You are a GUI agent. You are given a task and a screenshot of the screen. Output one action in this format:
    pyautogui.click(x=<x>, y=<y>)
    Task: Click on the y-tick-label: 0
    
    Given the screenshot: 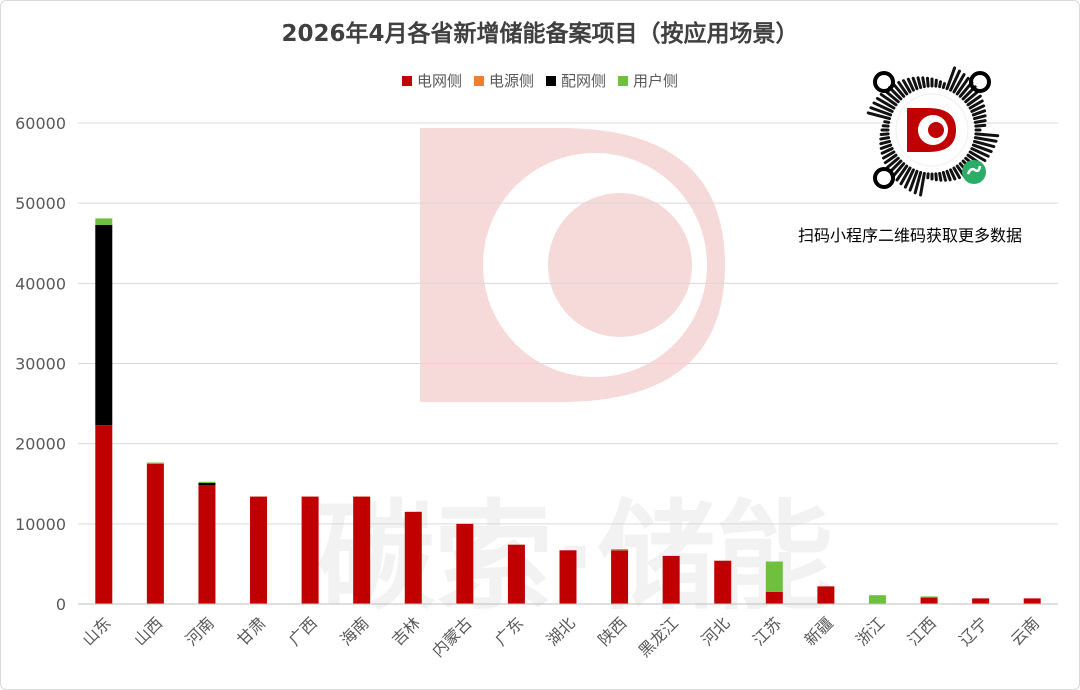 What is the action you would take?
    pyautogui.click(x=61, y=604)
    